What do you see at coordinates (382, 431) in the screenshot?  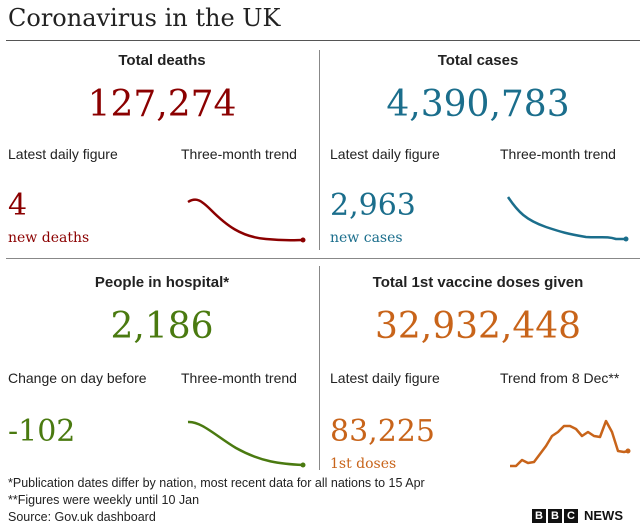 I see `daily-value: 83,225` at bounding box center [382, 431].